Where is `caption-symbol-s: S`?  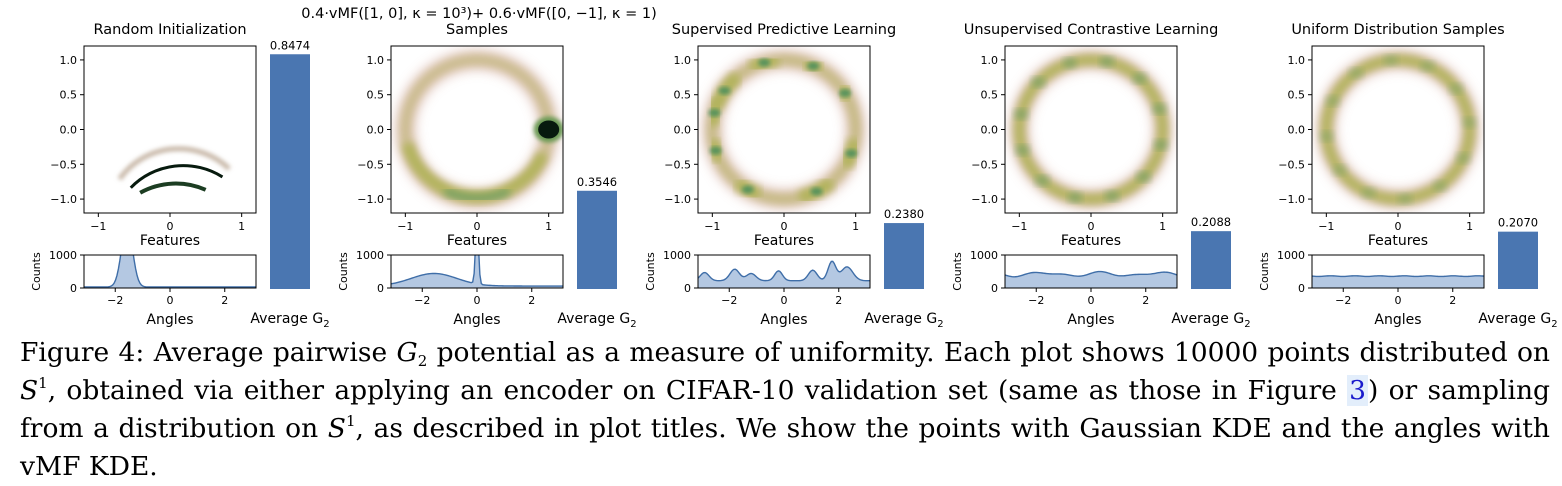 caption-symbol-s: S is located at coordinates (29, 390).